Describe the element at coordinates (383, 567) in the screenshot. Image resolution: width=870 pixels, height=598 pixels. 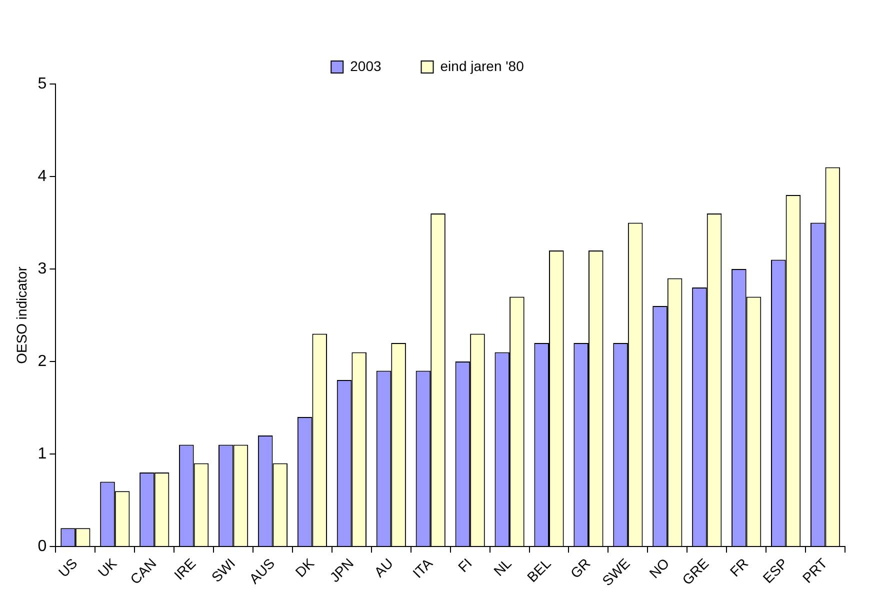
I see `x-tick-label: AU` at that location.